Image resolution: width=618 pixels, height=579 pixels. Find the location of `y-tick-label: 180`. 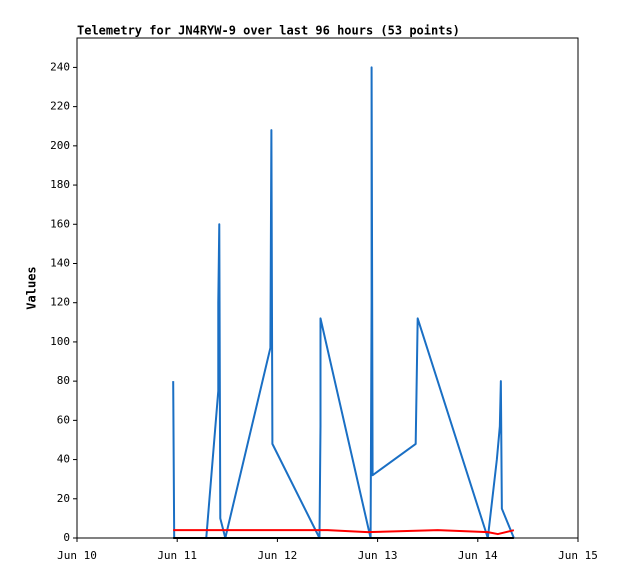

y-tick-label: 180 is located at coordinates (60, 184).